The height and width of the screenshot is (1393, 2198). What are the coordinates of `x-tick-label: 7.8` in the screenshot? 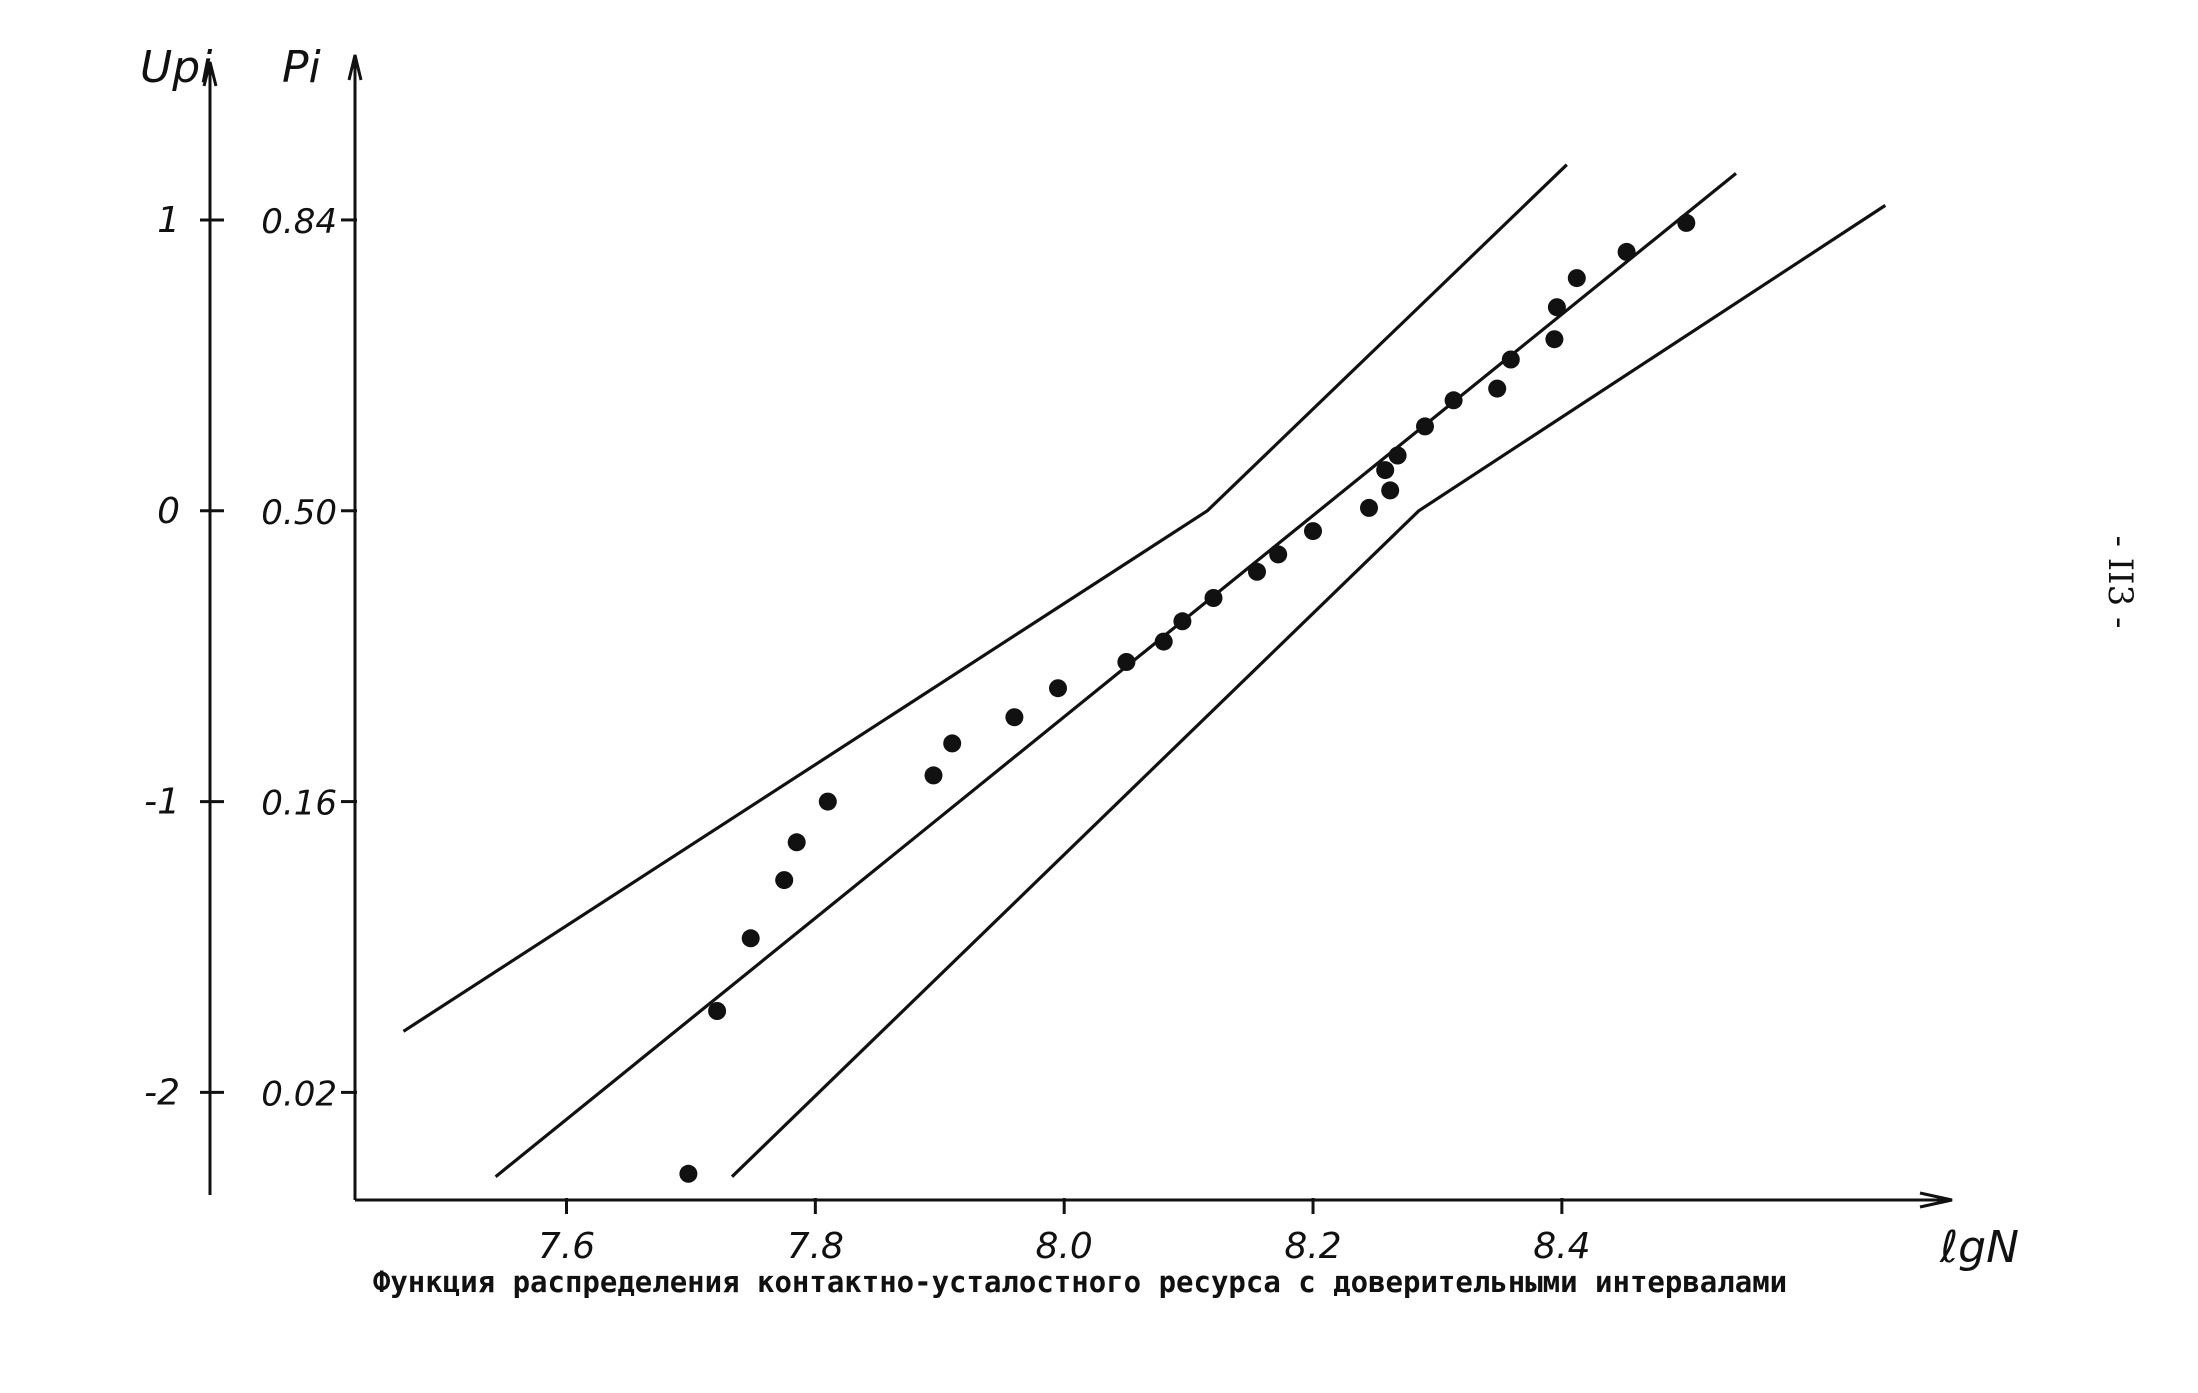 It's located at (815, 1246).